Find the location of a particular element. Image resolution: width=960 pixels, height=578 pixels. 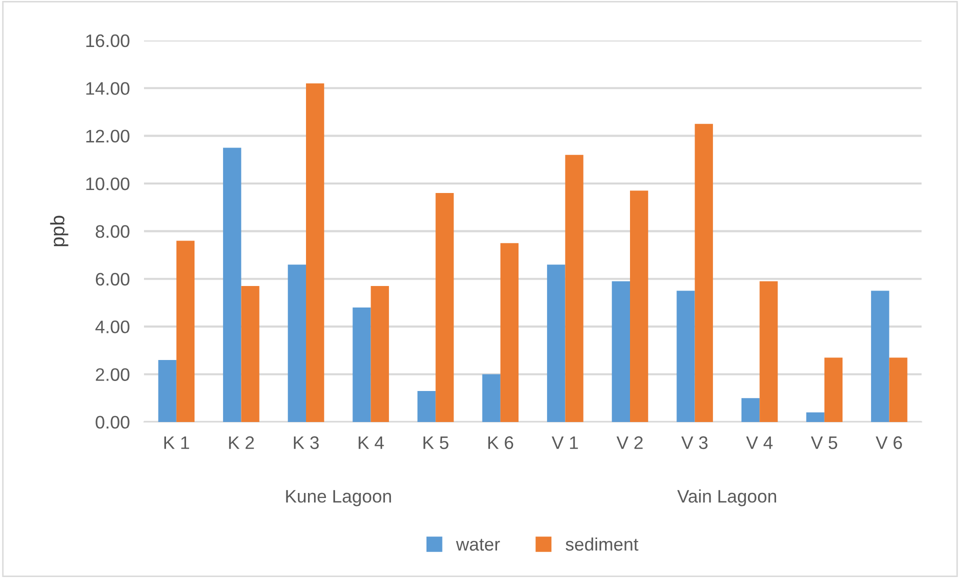

x-tick-label: K 2 is located at coordinates (241, 442).